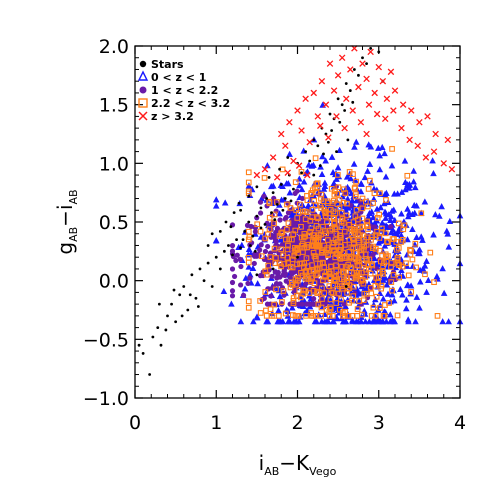 The width and height of the screenshot is (501, 491). I want to click on y-axis-title: gAB−iAB, so click(66, 221).